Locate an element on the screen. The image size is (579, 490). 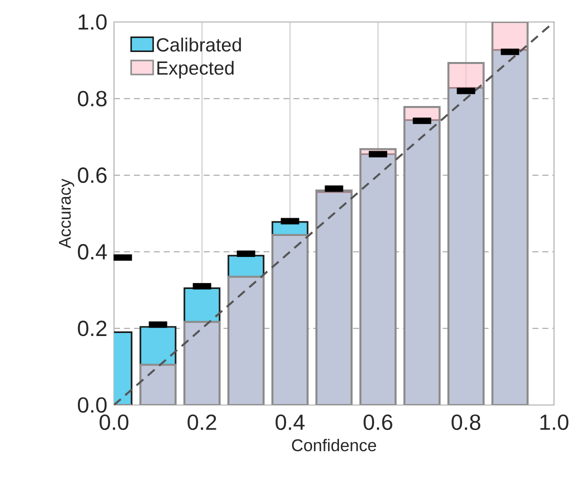
x-tick-label: 1.0 is located at coordinates (554, 422).